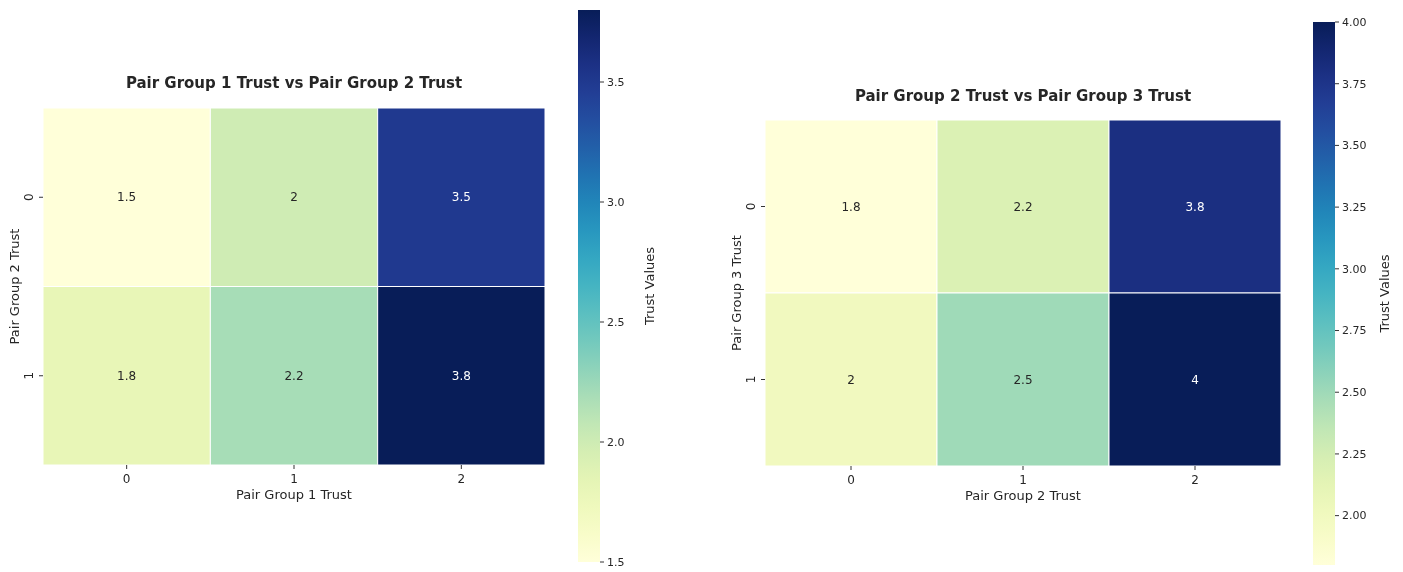  I want to click on color-bar-label: 2.50, so click(1354, 393).